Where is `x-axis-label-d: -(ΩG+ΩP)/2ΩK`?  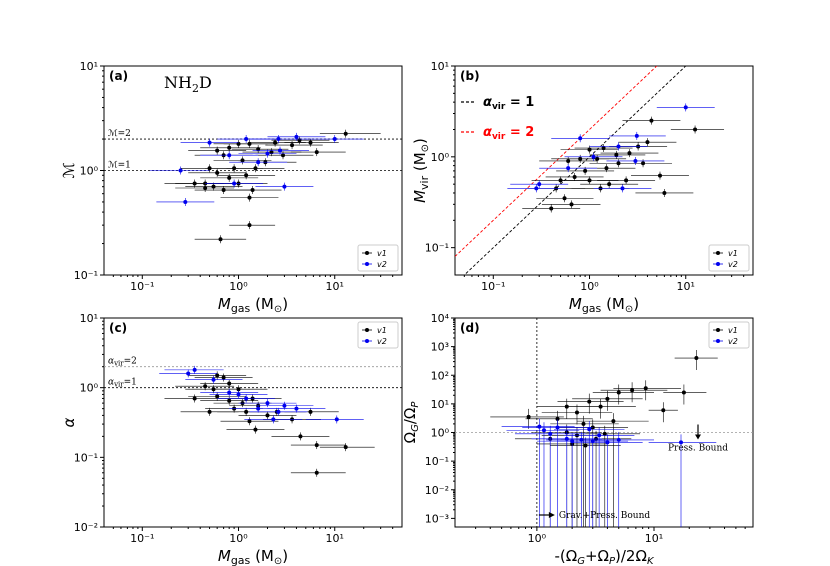
x-axis-label-d: -(ΩG+ΩP)/2ΩK is located at coordinates (604, 556).